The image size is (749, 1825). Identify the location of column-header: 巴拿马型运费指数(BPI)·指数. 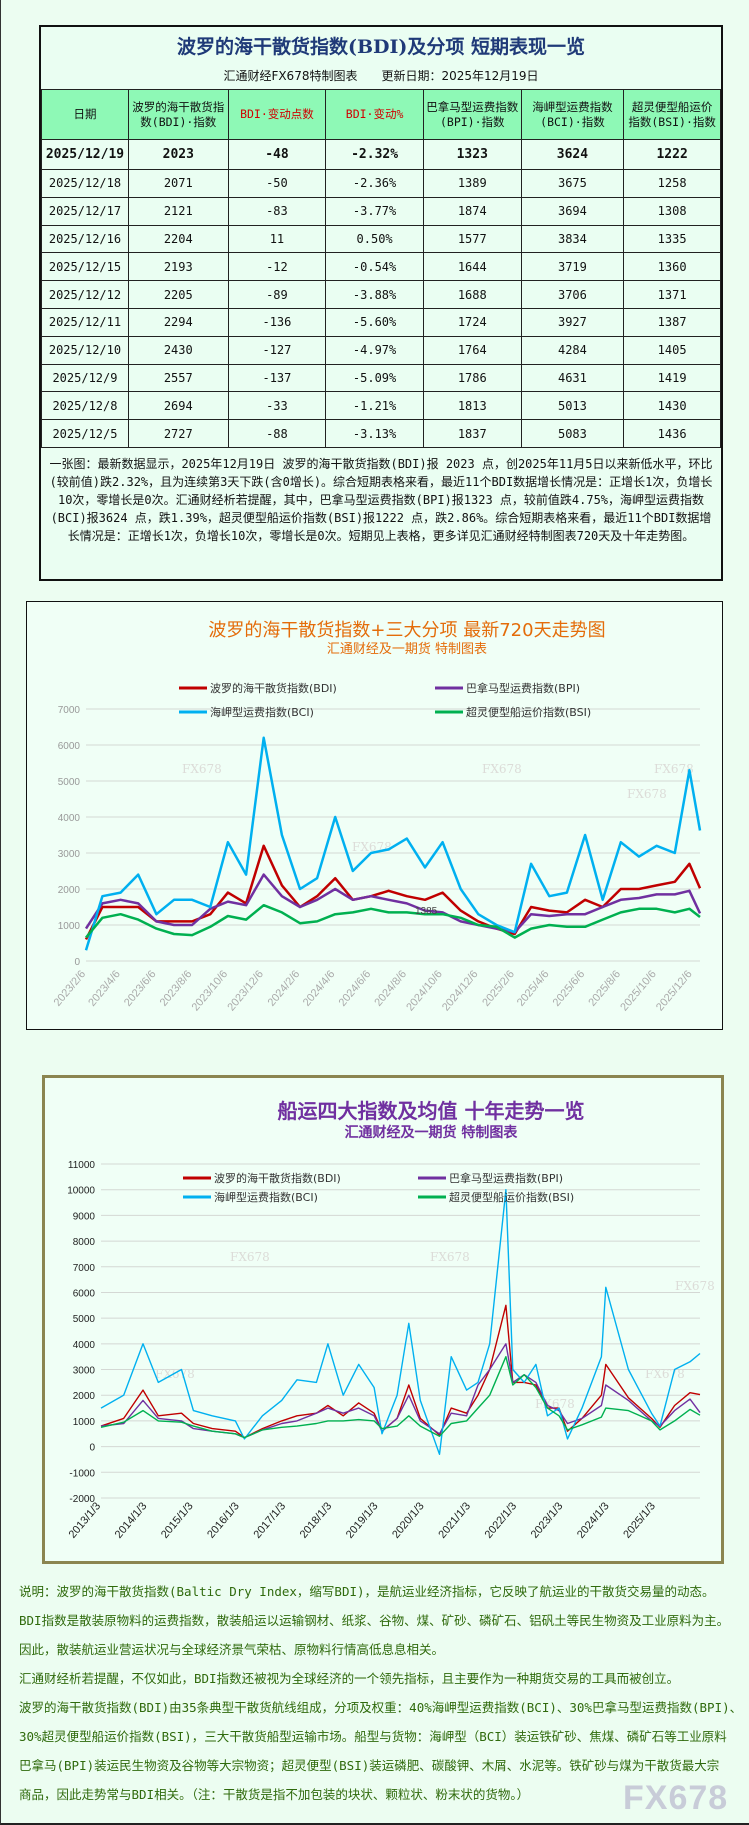
(472, 114).